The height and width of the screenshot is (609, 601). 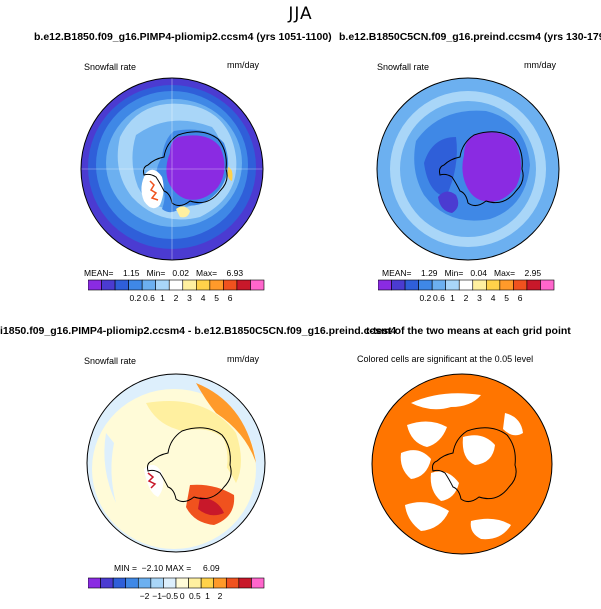 What do you see at coordinates (169, 596) in the screenshot?
I see `colorbar-3-tick-label: −0.5` at bounding box center [169, 596].